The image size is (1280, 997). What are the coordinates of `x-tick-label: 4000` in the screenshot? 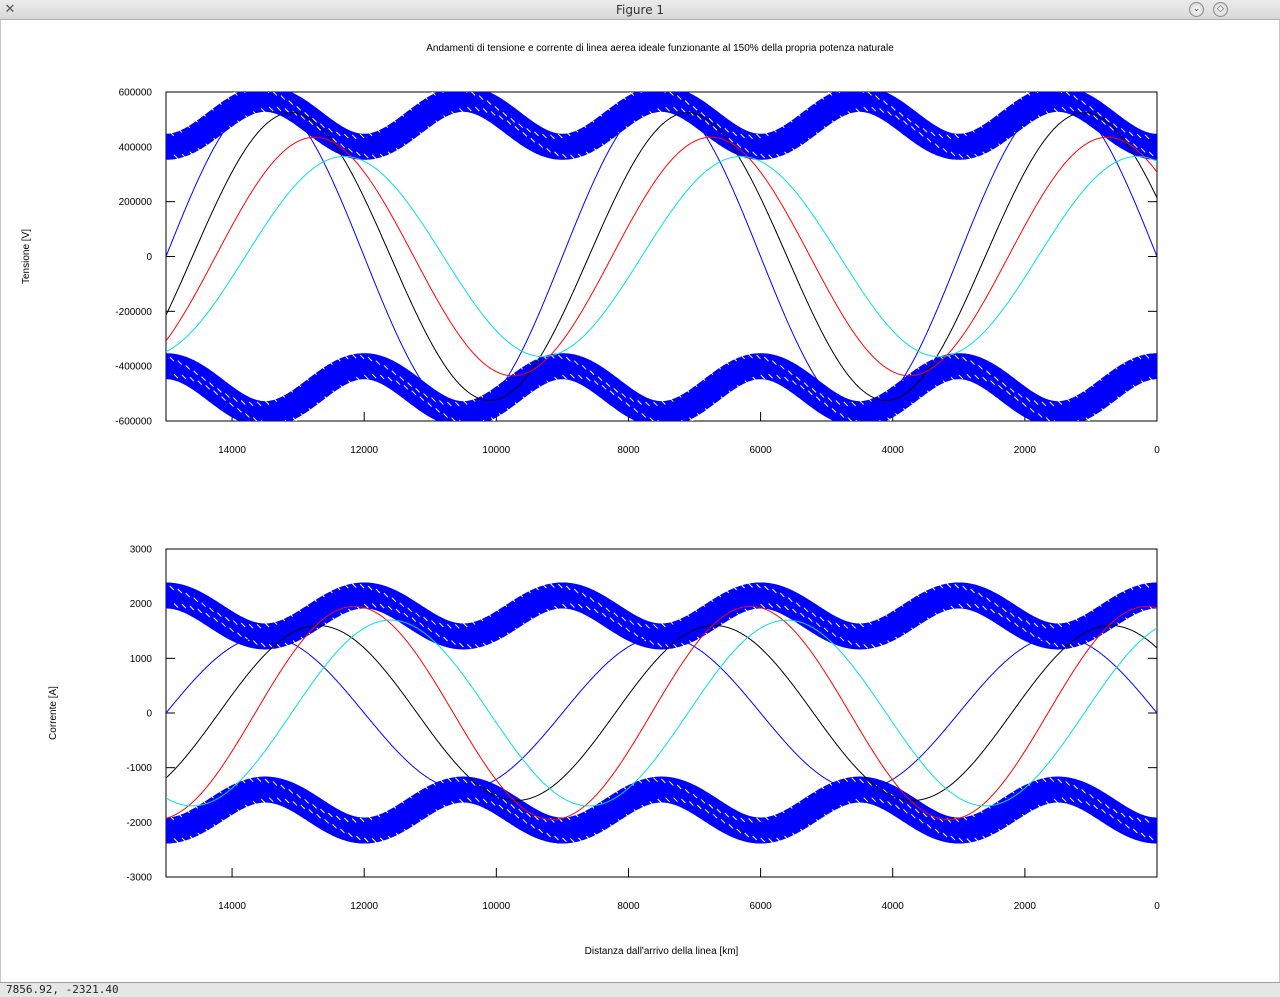 It's located at (893, 450).